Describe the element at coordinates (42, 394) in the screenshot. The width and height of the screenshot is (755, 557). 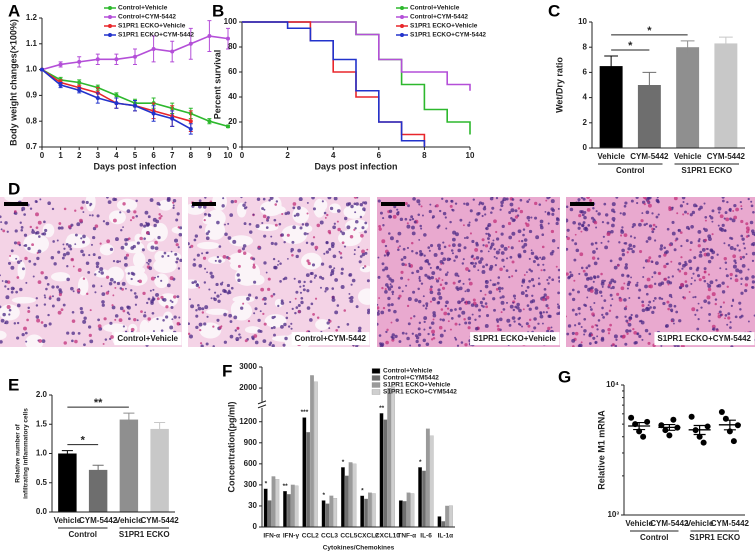
I see `y-tick-label: 2.0` at that location.